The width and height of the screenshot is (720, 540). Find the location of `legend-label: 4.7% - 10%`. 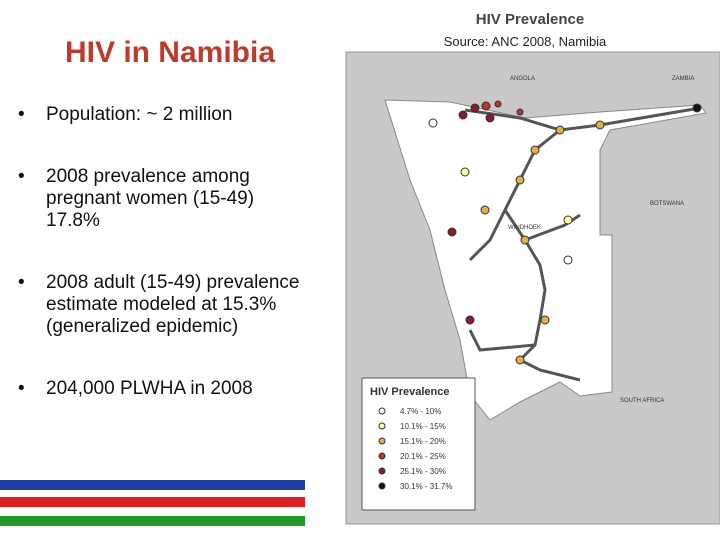

legend-label: 4.7% - 10% is located at coordinates (420, 411).